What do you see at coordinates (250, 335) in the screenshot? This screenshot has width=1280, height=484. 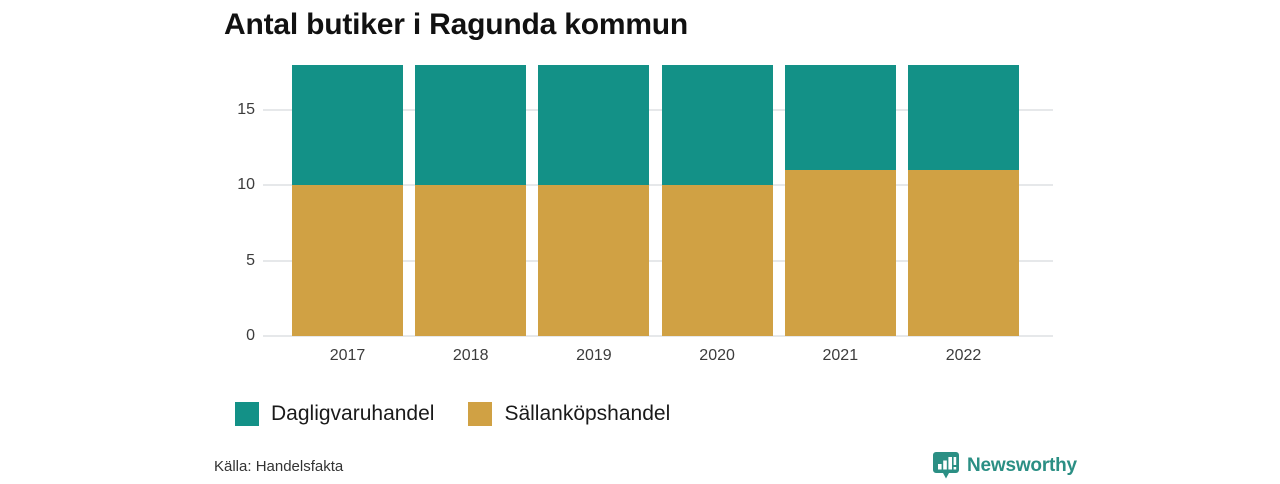 I see `y-tick-label-0: 0` at bounding box center [250, 335].